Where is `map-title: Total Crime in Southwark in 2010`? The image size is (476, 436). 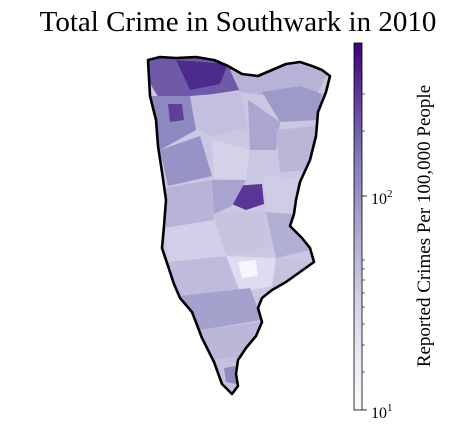
map-title: Total Crime in Southwark in 2010 is located at coordinates (238, 22).